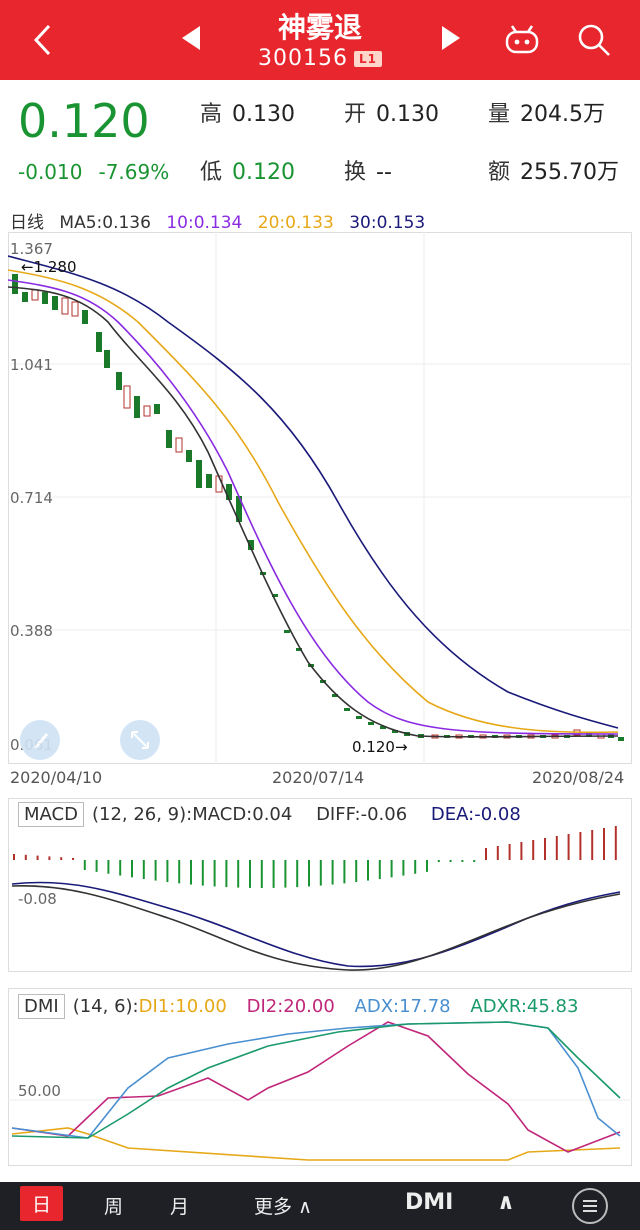  Describe the element at coordinates (452, 40) in the screenshot. I see `next-stock-button` at that location.